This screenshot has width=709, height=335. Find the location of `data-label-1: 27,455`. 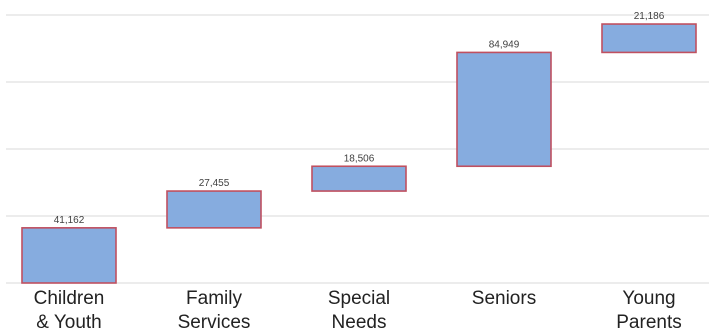

data-label-1: 27,455 is located at coordinates (214, 183).